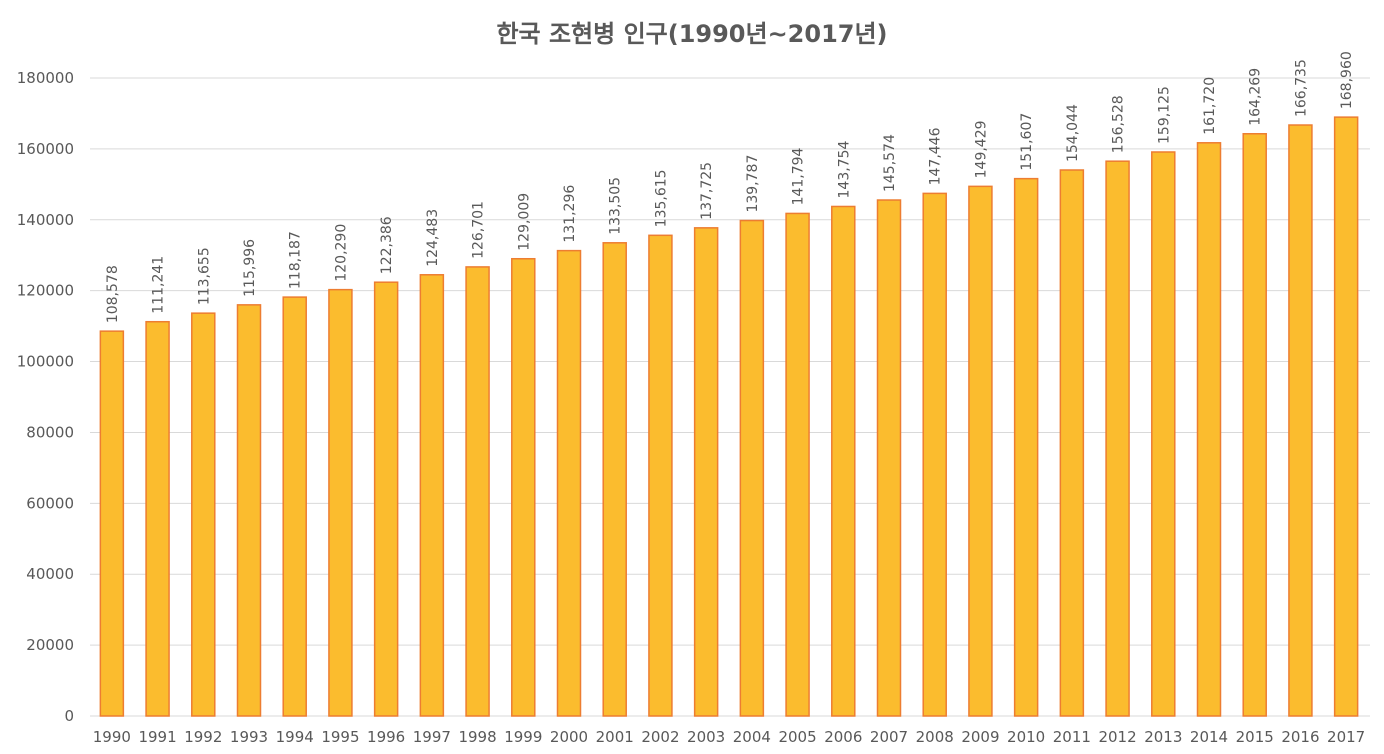 Image resolution: width=1384 pixels, height=754 pixels. Describe the element at coordinates (1072, 737) in the screenshot. I see `x-tick-label: 2011` at that location.